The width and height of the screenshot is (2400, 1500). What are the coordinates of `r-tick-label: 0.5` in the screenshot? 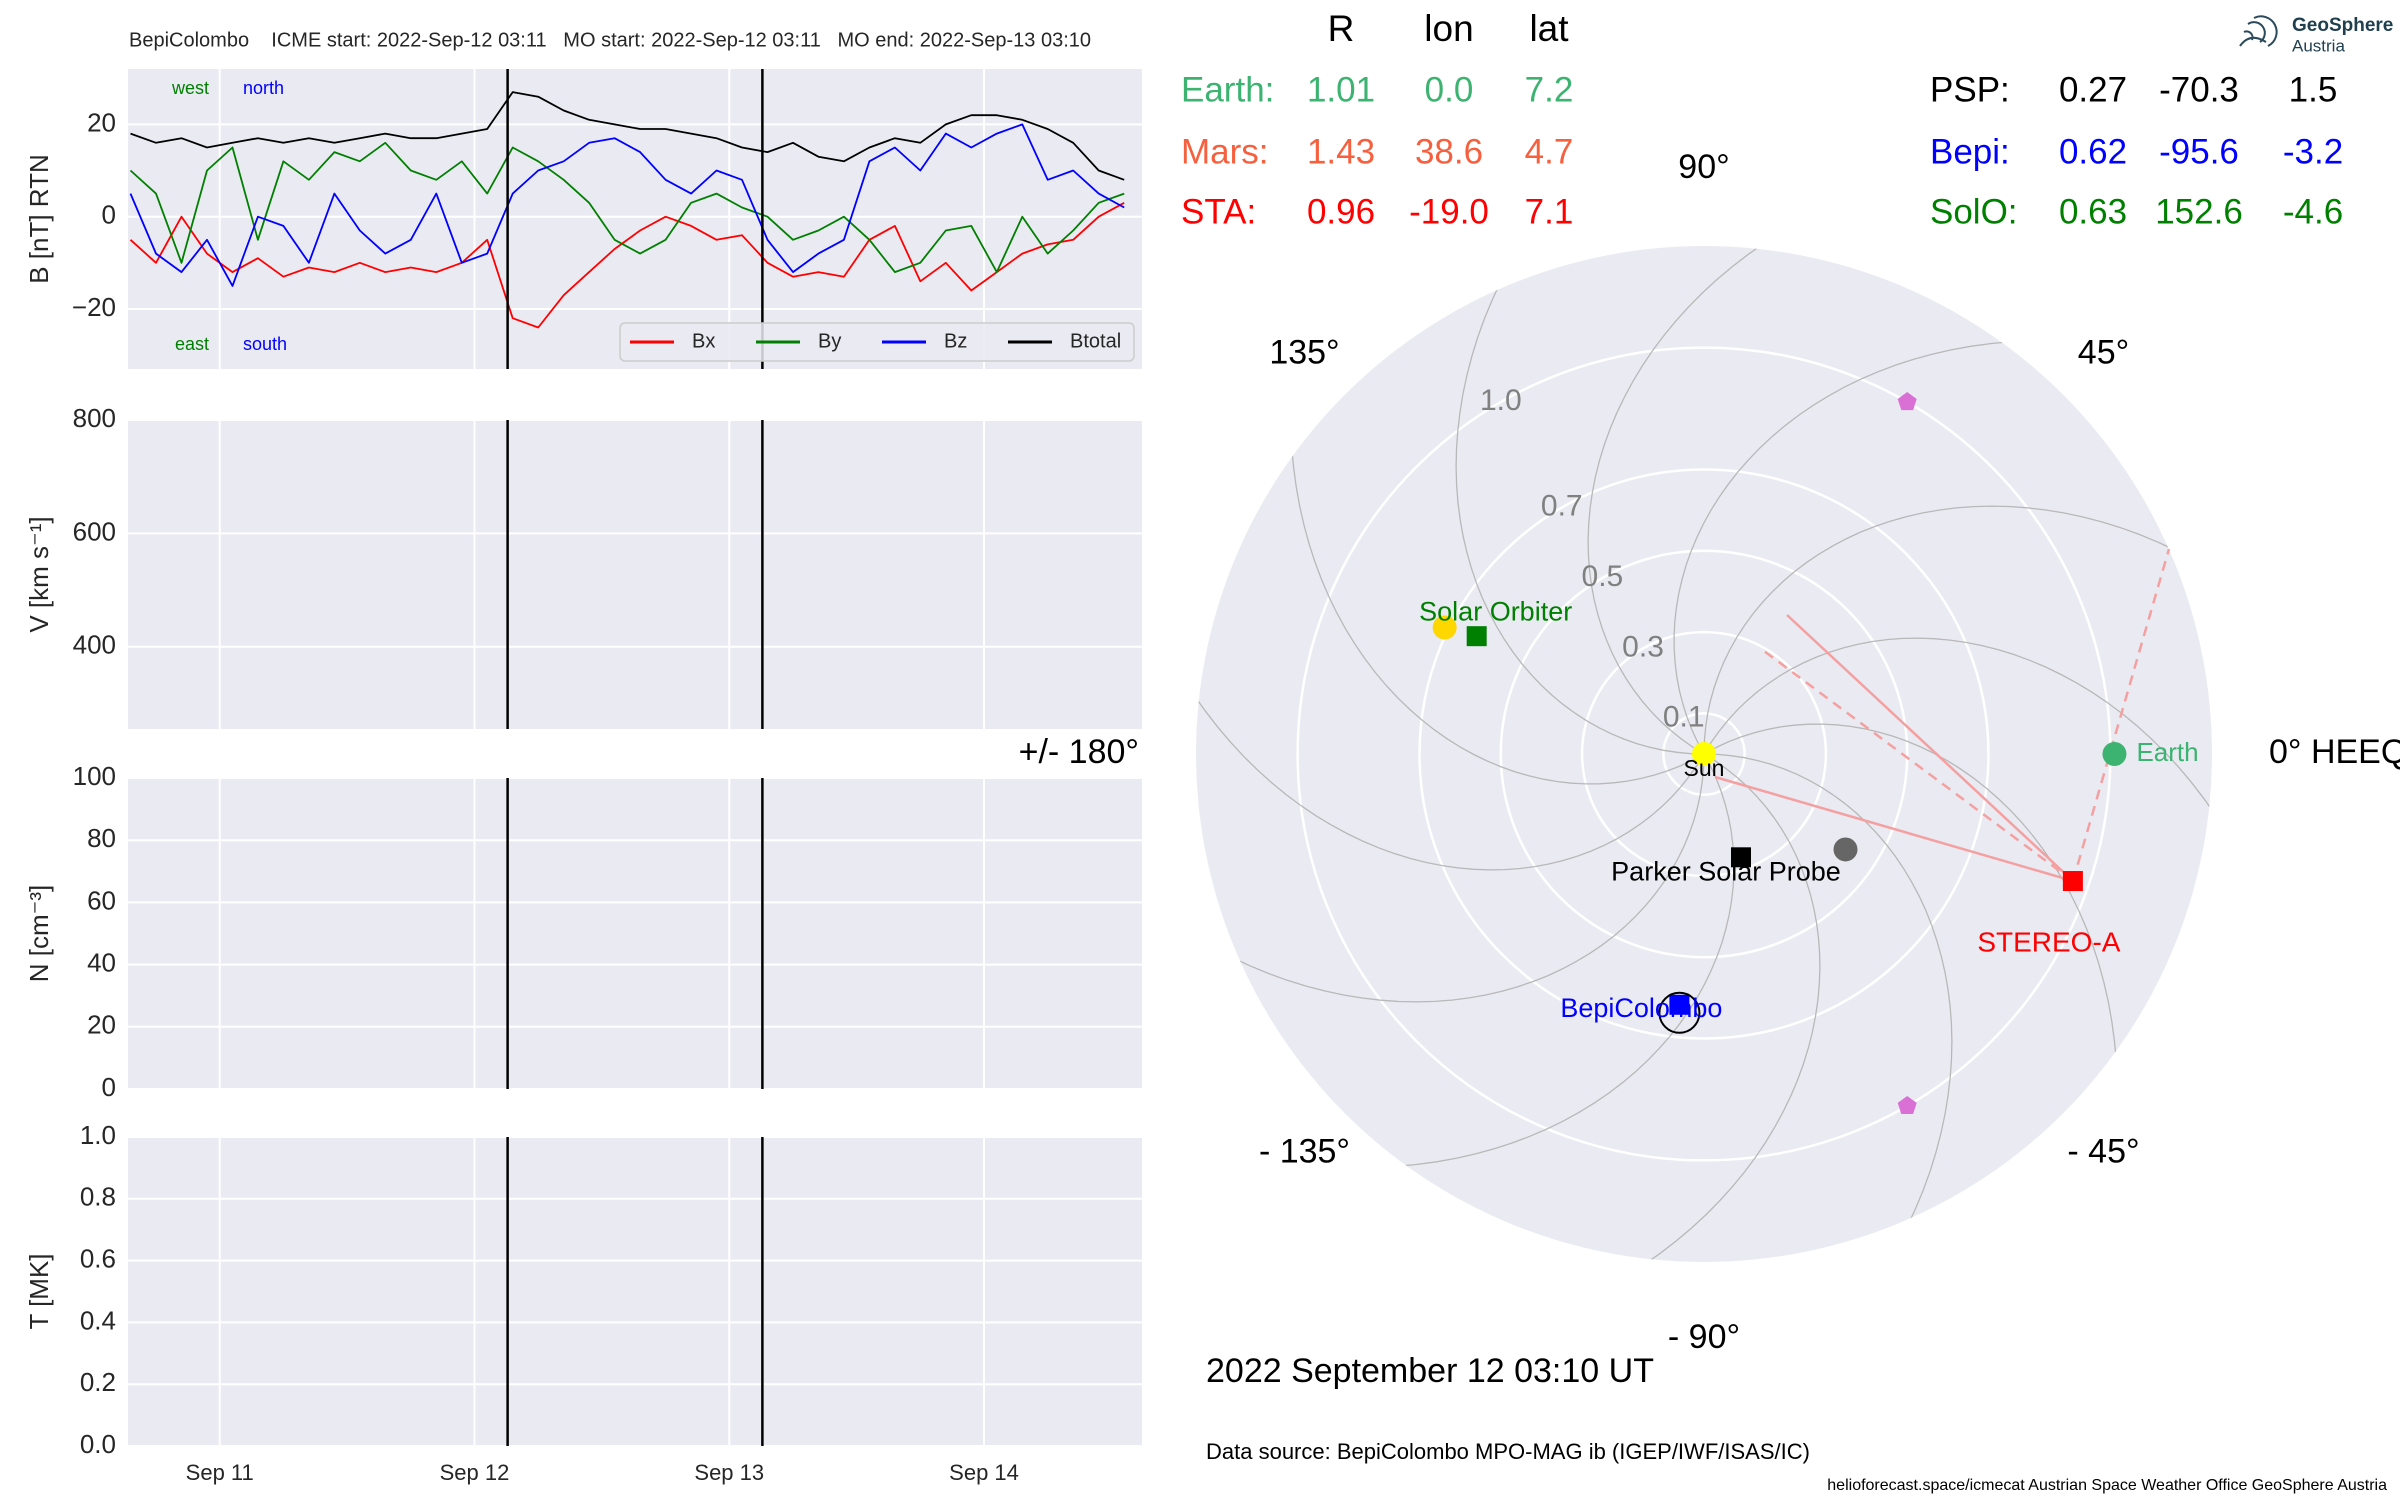 It's located at (1603, 576).